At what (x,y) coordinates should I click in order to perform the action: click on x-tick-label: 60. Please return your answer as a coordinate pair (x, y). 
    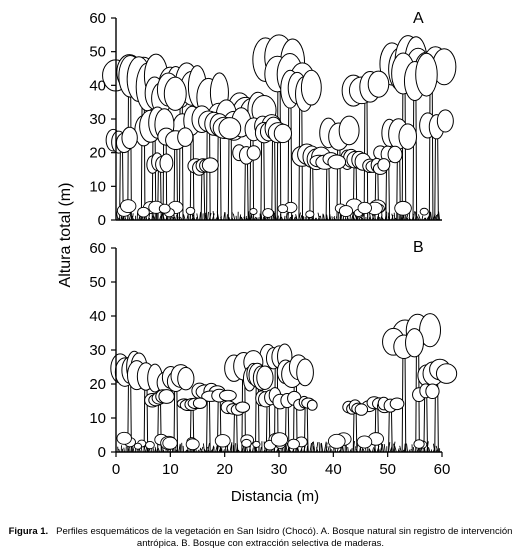
    Looking at the image, I should click on (442, 469).